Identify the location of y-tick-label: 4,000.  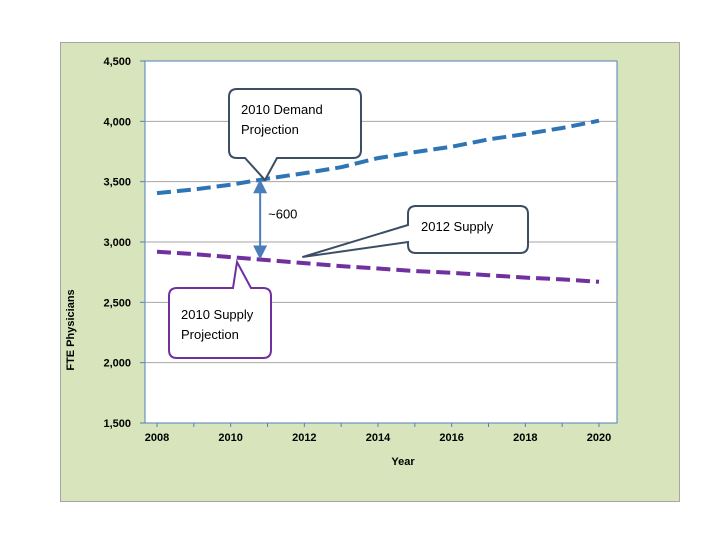
(117, 122).